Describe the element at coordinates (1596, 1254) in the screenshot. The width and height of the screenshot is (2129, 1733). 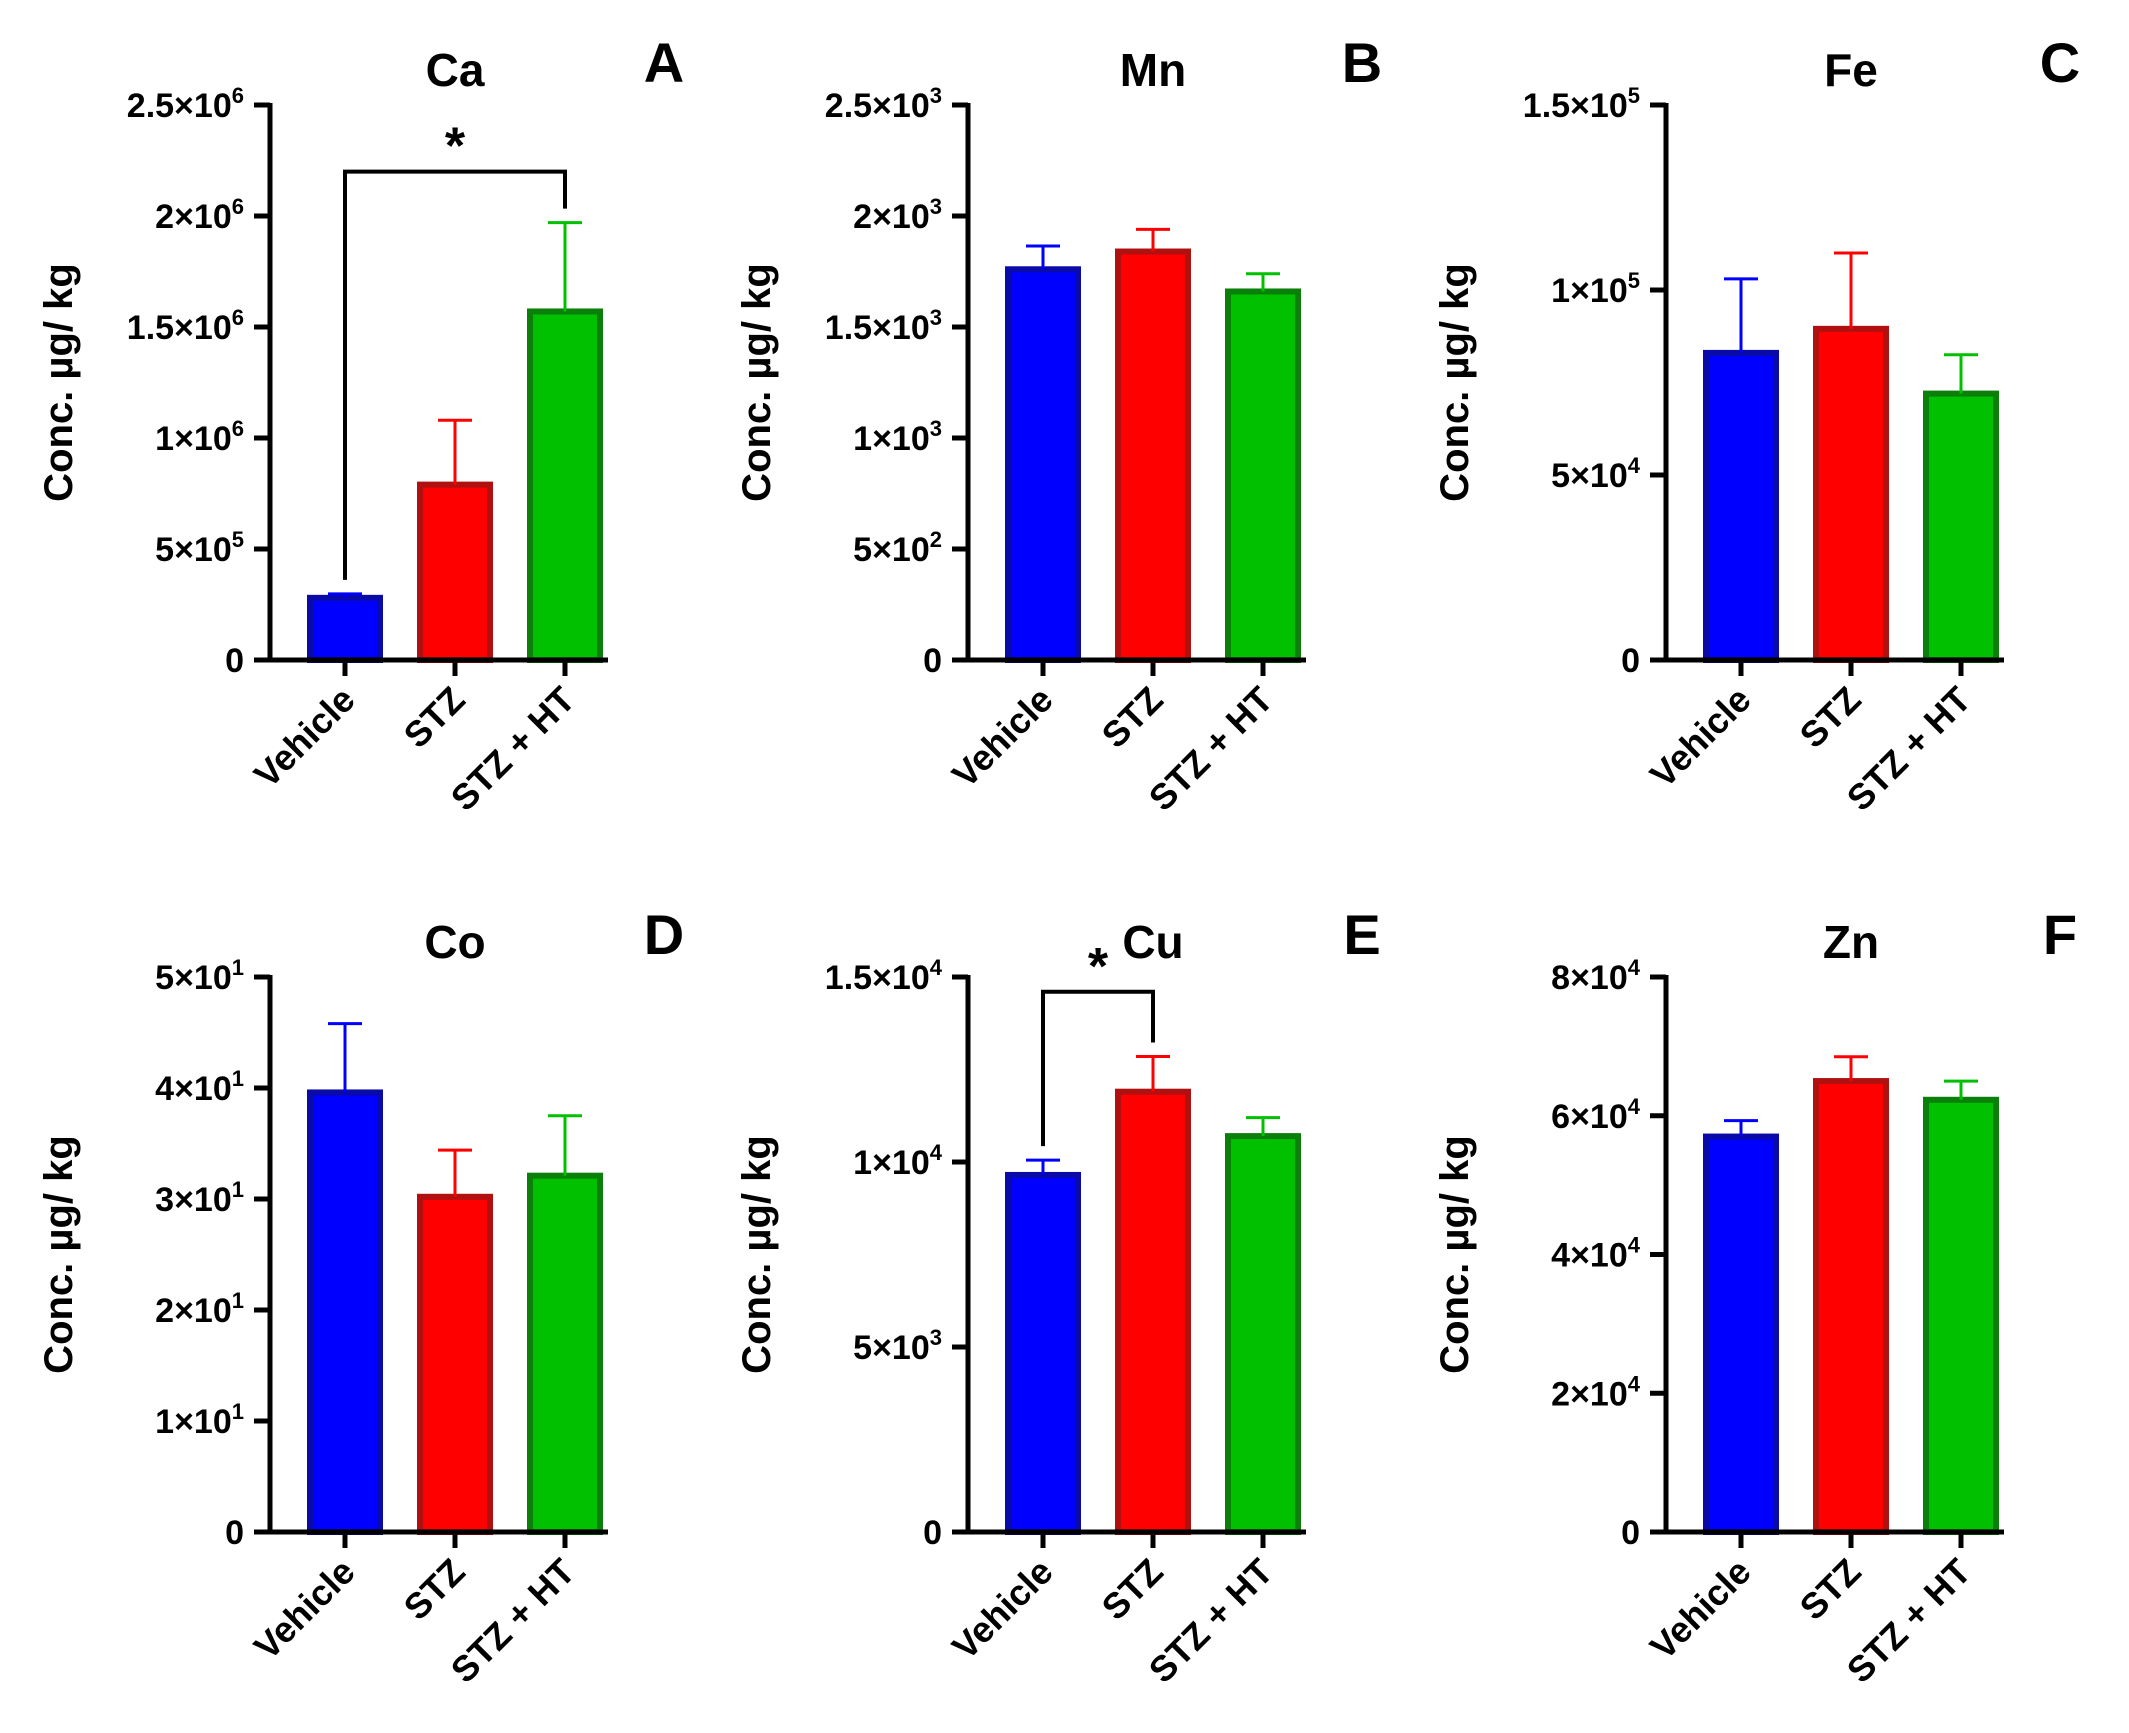
I see `y-tick-label: 4×10⁴` at that location.